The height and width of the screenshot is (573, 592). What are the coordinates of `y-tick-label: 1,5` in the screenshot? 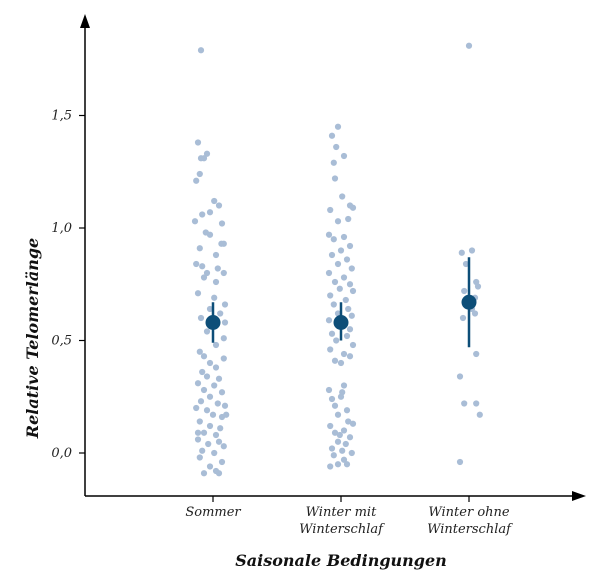 It's located at (61, 116).